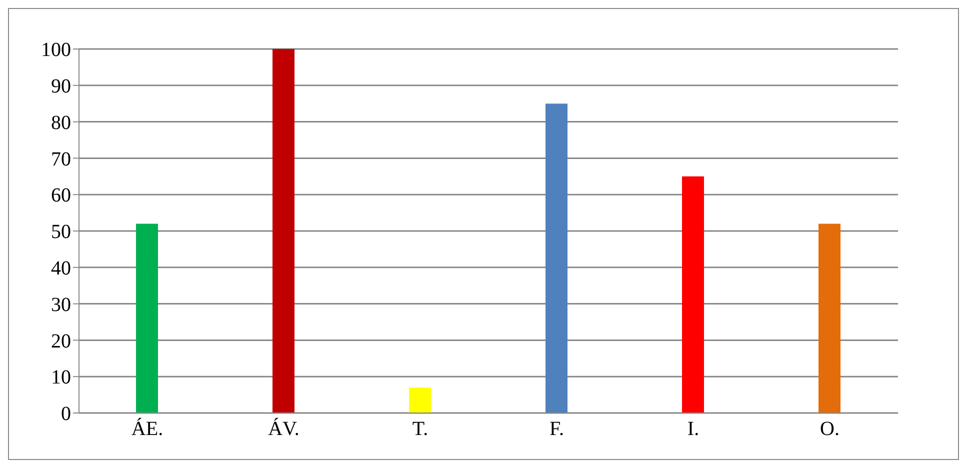  I want to click on y-tick-label: 100, so click(56, 50).